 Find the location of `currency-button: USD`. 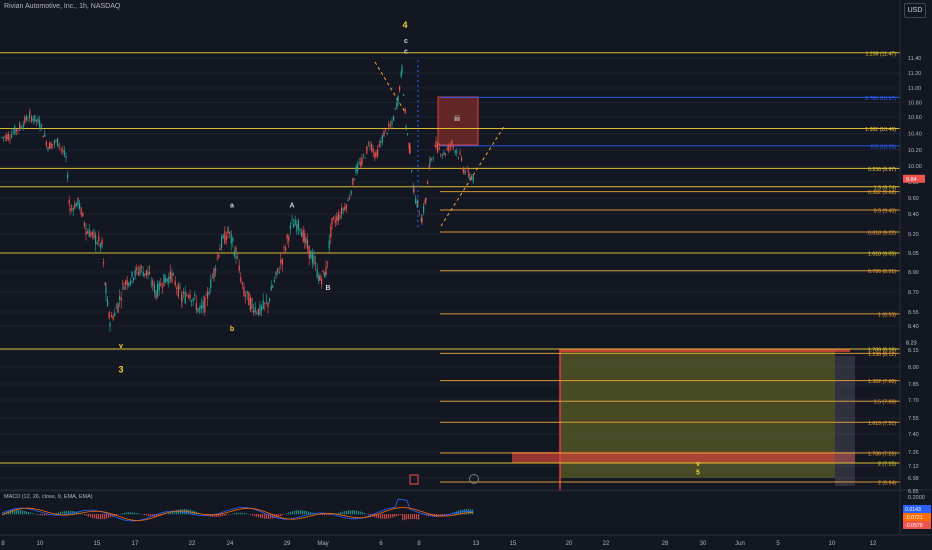

currency-button: USD is located at coordinates (915, 10).